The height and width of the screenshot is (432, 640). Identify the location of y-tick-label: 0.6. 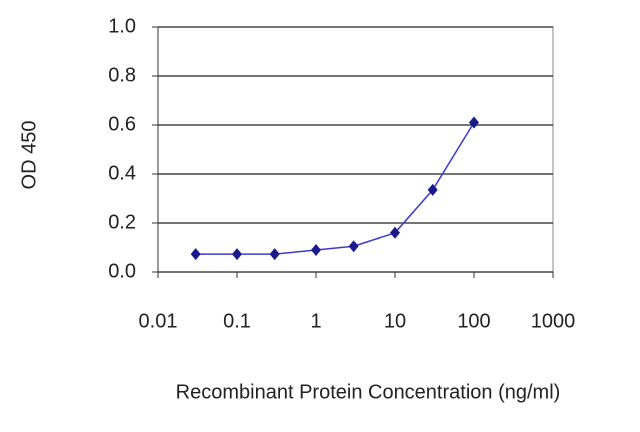
(122, 124).